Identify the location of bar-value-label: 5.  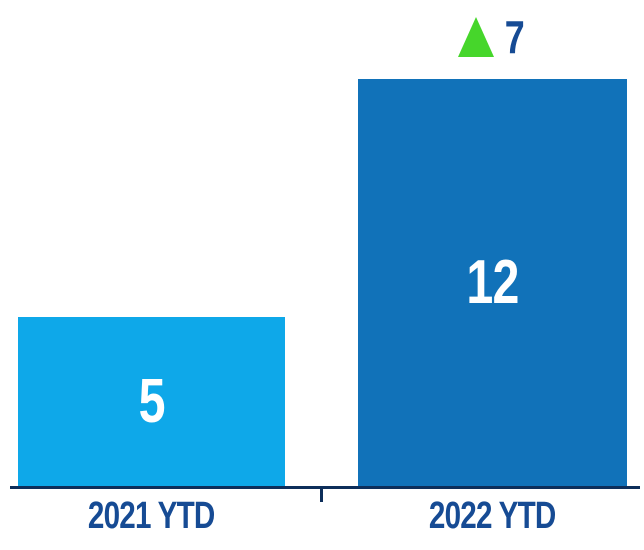
(151, 401).